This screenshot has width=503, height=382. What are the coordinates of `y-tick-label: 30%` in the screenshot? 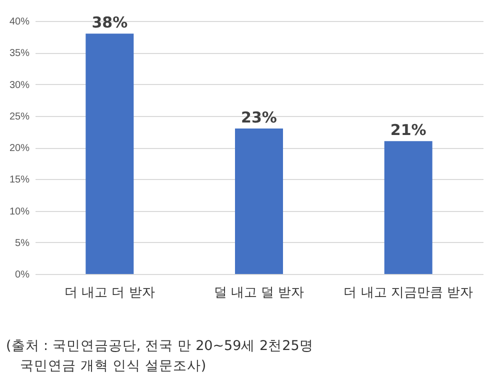 It's located at (19, 85).